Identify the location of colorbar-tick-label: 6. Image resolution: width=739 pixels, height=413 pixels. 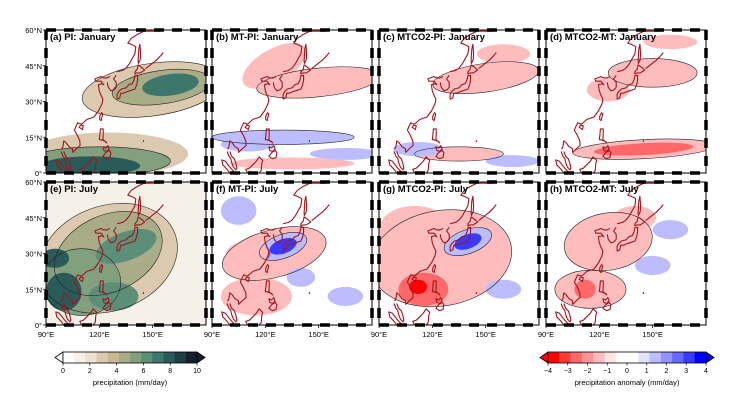
(143, 371).